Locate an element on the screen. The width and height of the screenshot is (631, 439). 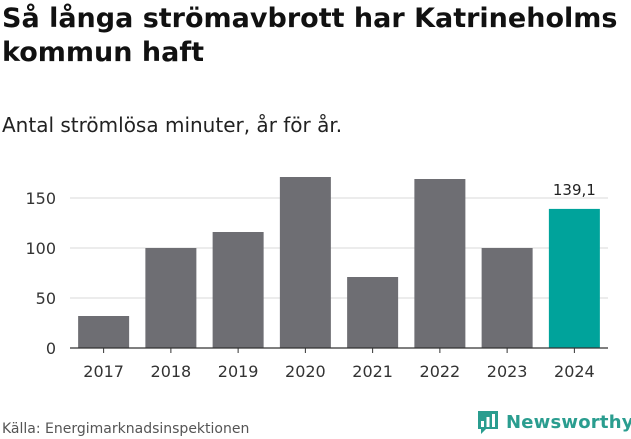
bar-2023 is located at coordinates (507, 298).